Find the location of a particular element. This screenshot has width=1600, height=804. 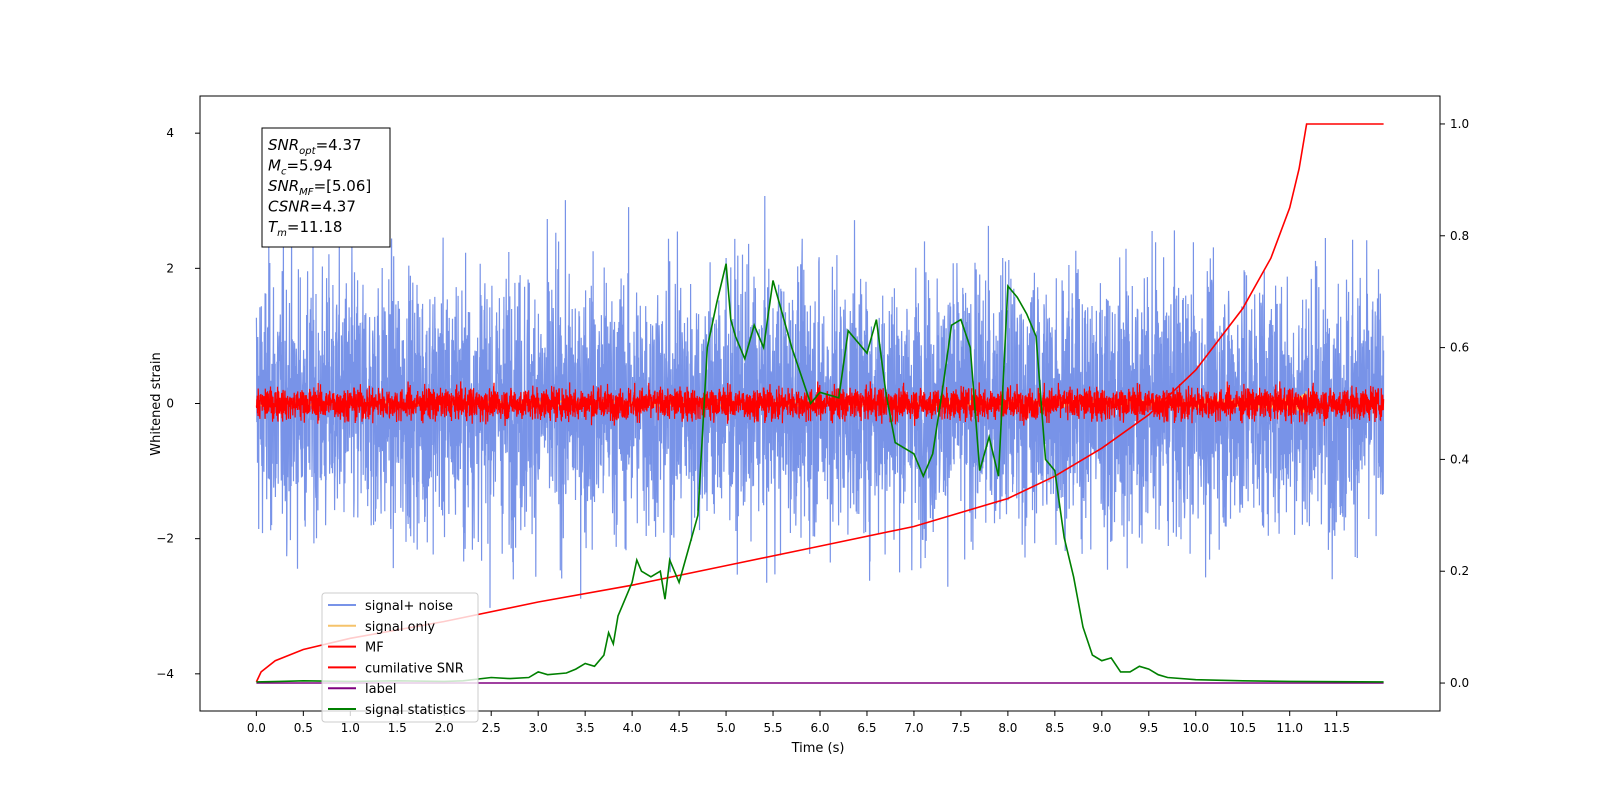

x-axis-label: Time (s) is located at coordinates (818, 748).